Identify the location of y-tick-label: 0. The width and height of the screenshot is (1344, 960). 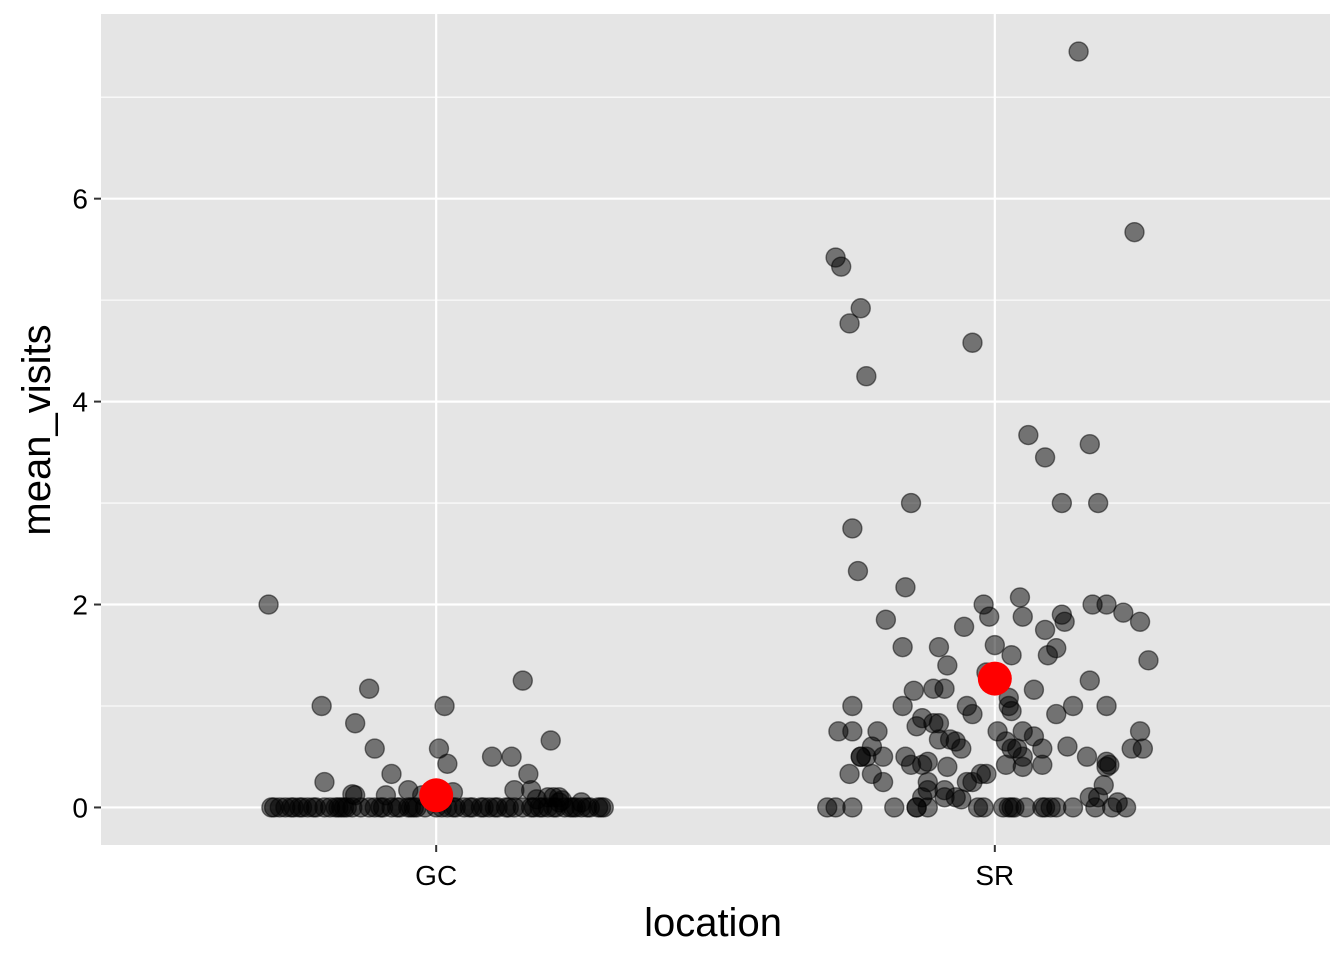
(80, 807).